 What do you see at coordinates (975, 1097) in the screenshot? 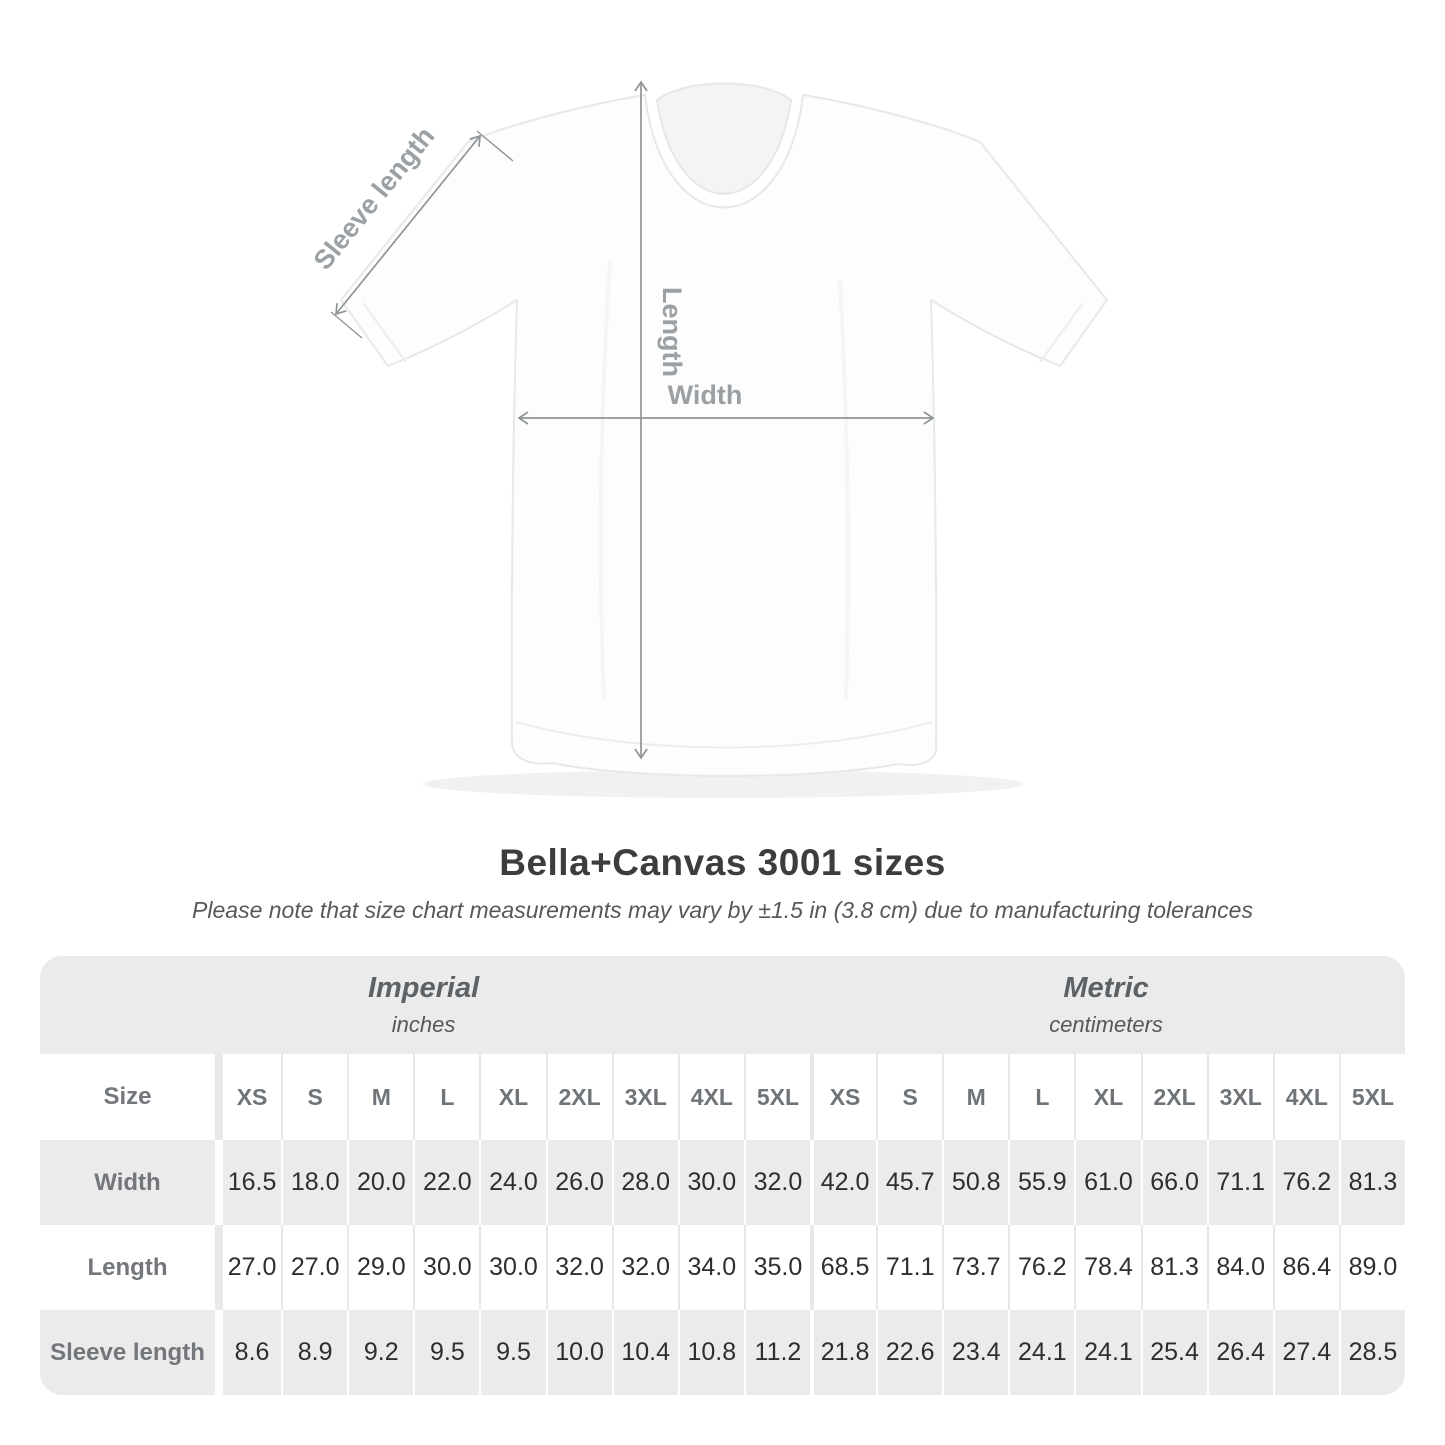
I see `size-col-metric-m: M` at bounding box center [975, 1097].